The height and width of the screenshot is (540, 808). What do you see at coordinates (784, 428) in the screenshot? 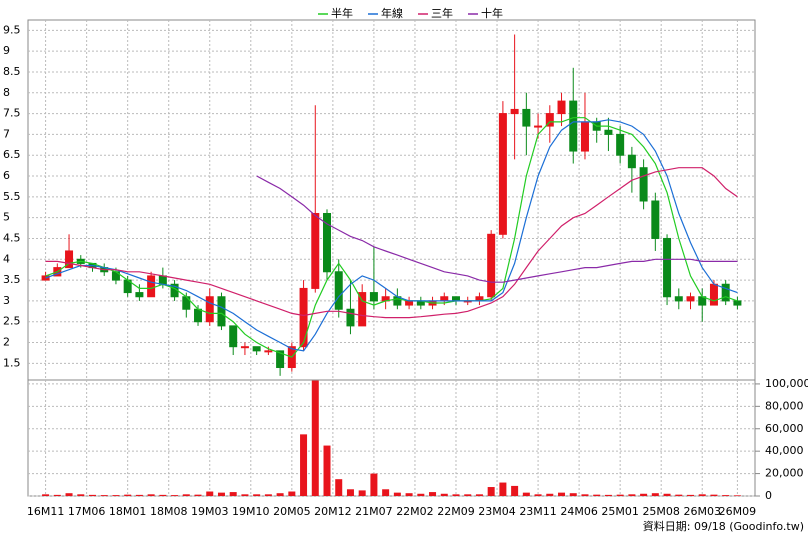
I see `y2-tick-label: 60,000` at bounding box center [784, 428].